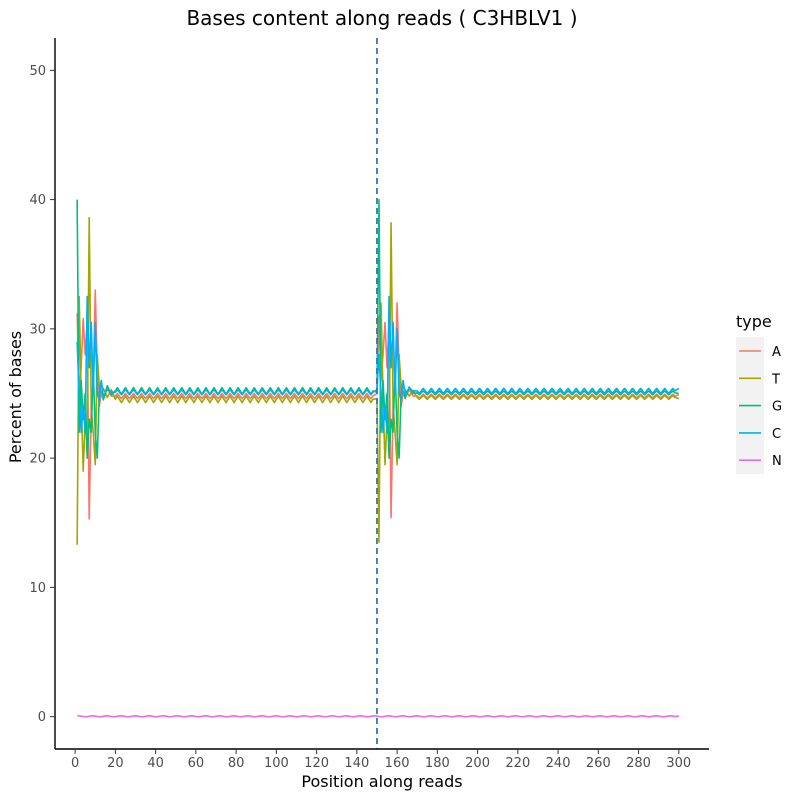  Describe the element at coordinates (75, 763) in the screenshot. I see `x-tick-label: 0` at that location.